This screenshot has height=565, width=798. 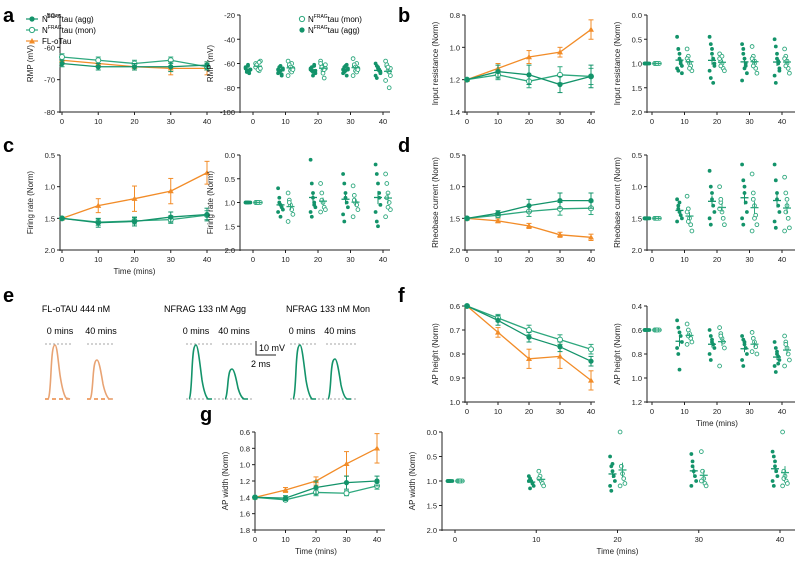 What do you see at coordinates (383, 259) in the screenshot?
I see `x-tick-label-c2: 40` at bounding box center [383, 259].